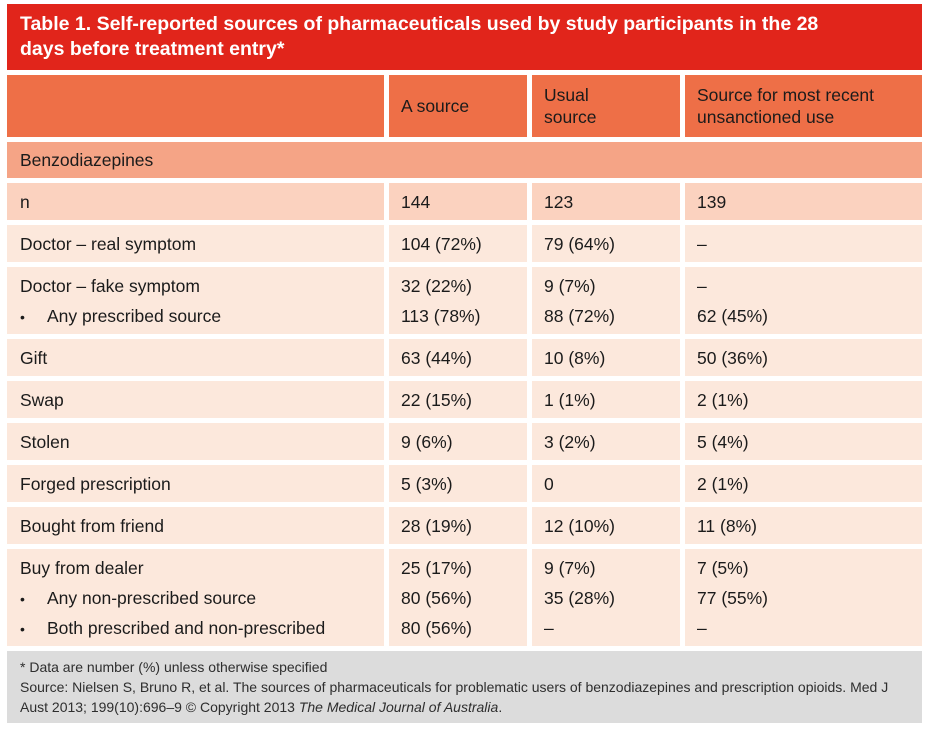  I want to click on cell-value: 9 (6%), so click(427, 442).